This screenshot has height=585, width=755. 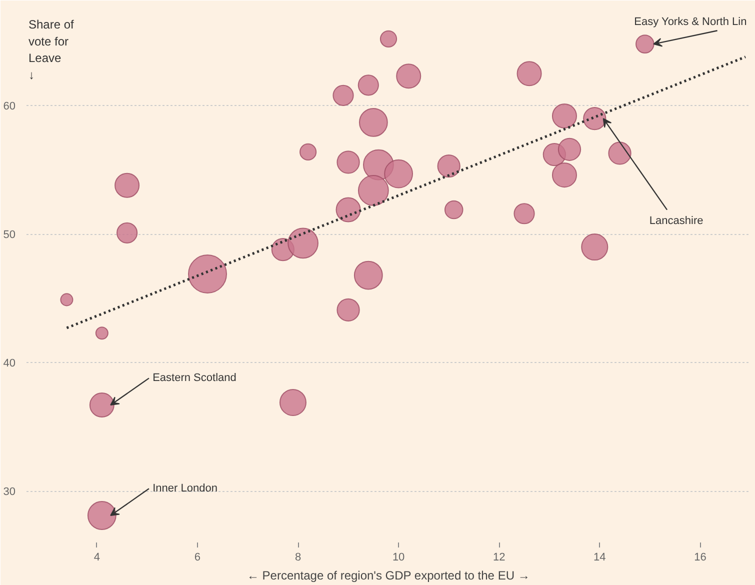 What do you see at coordinates (690, 22) in the screenshot?
I see `annotation: Easy Yorks & North Lin` at bounding box center [690, 22].